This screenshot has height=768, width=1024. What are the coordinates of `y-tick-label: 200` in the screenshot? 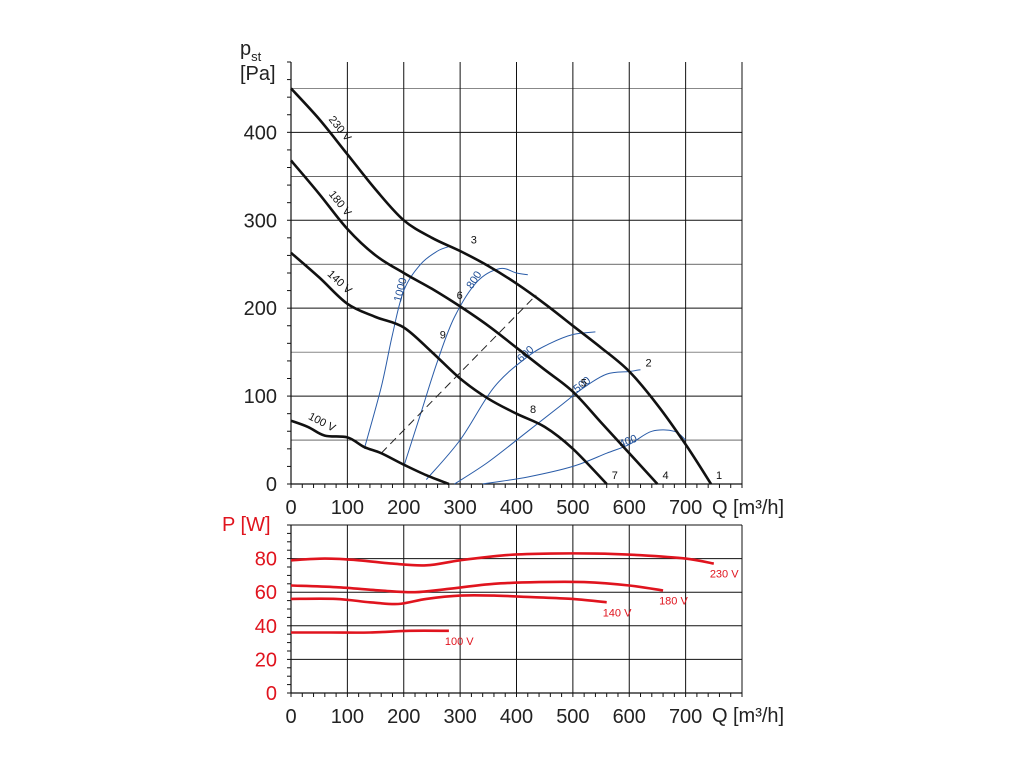 It's located at (260, 309).